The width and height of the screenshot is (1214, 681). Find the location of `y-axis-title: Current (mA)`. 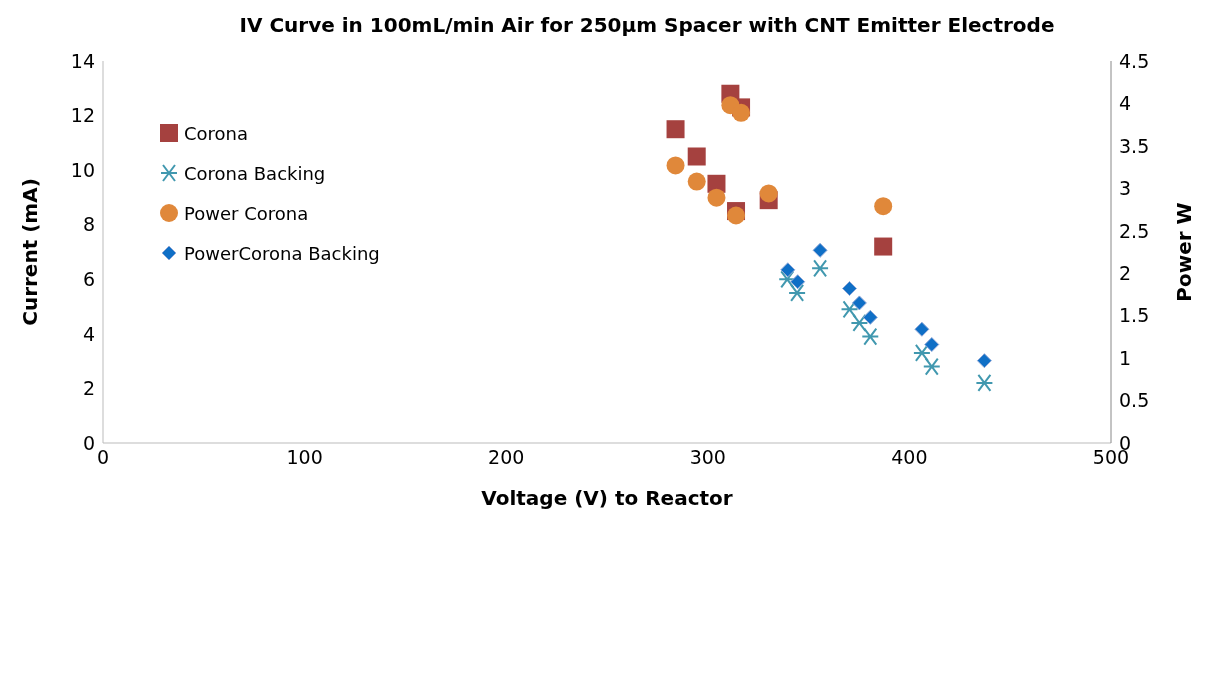

y-axis-title: Current (mA) is located at coordinates (30, 252).